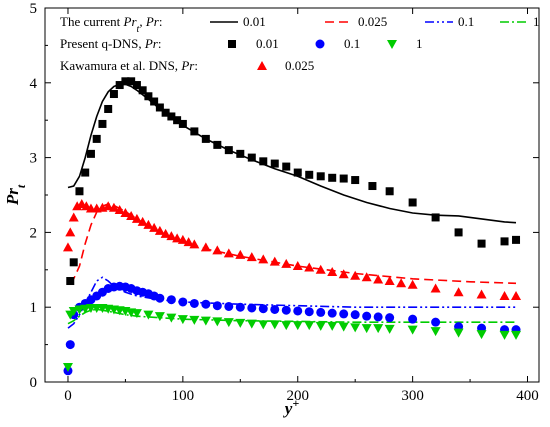  I want to click on y-tick-label: 3, so click(34, 159).